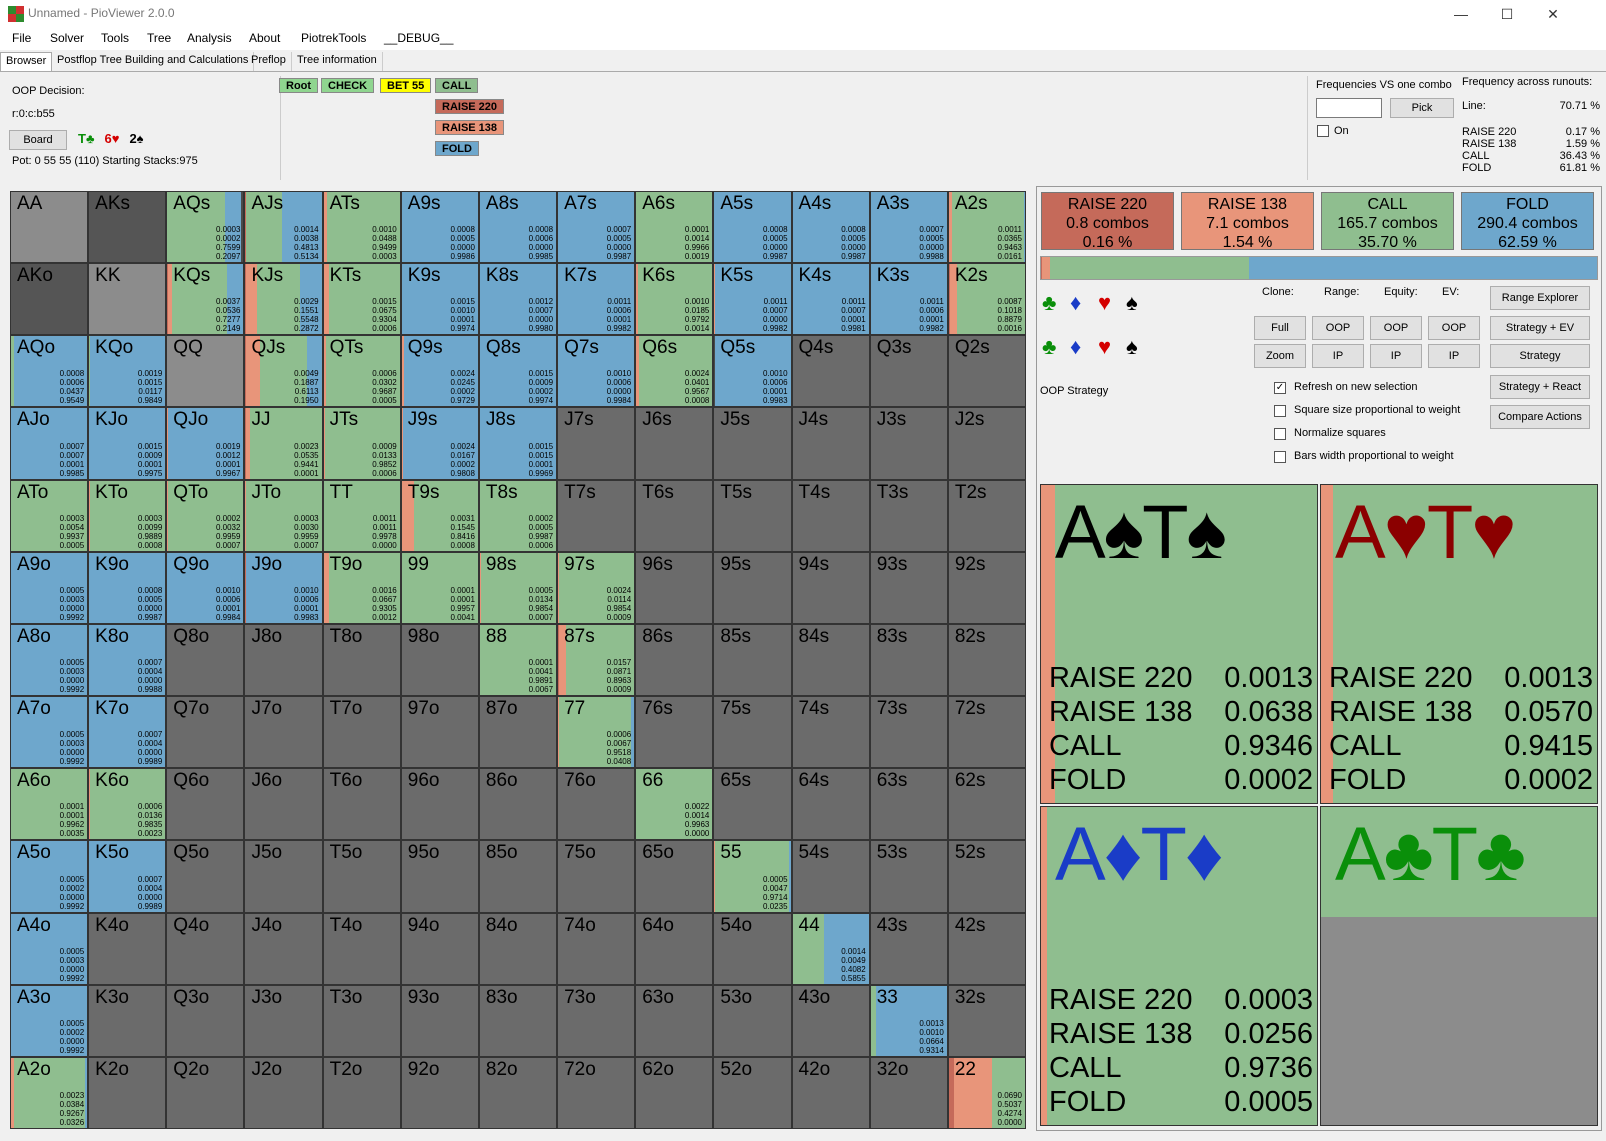 This screenshot has width=1606, height=1141. What do you see at coordinates (49, 732) in the screenshot?
I see `hand-cell: A7o 0.0005 0.0003 0.0000 0.9992` at bounding box center [49, 732].